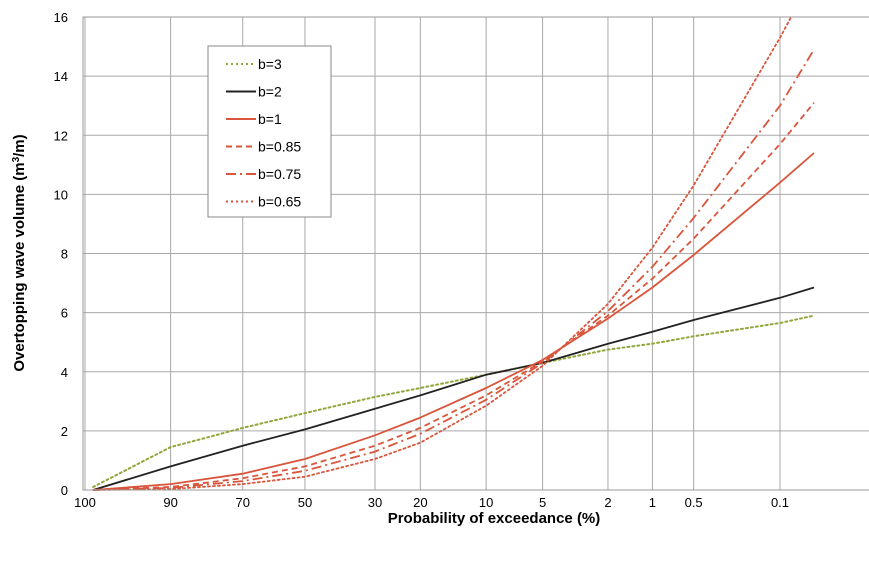 Image resolution: width=869 pixels, height=561 pixels. Describe the element at coordinates (61, 76) in the screenshot. I see `y-tick-label: 14` at that location.